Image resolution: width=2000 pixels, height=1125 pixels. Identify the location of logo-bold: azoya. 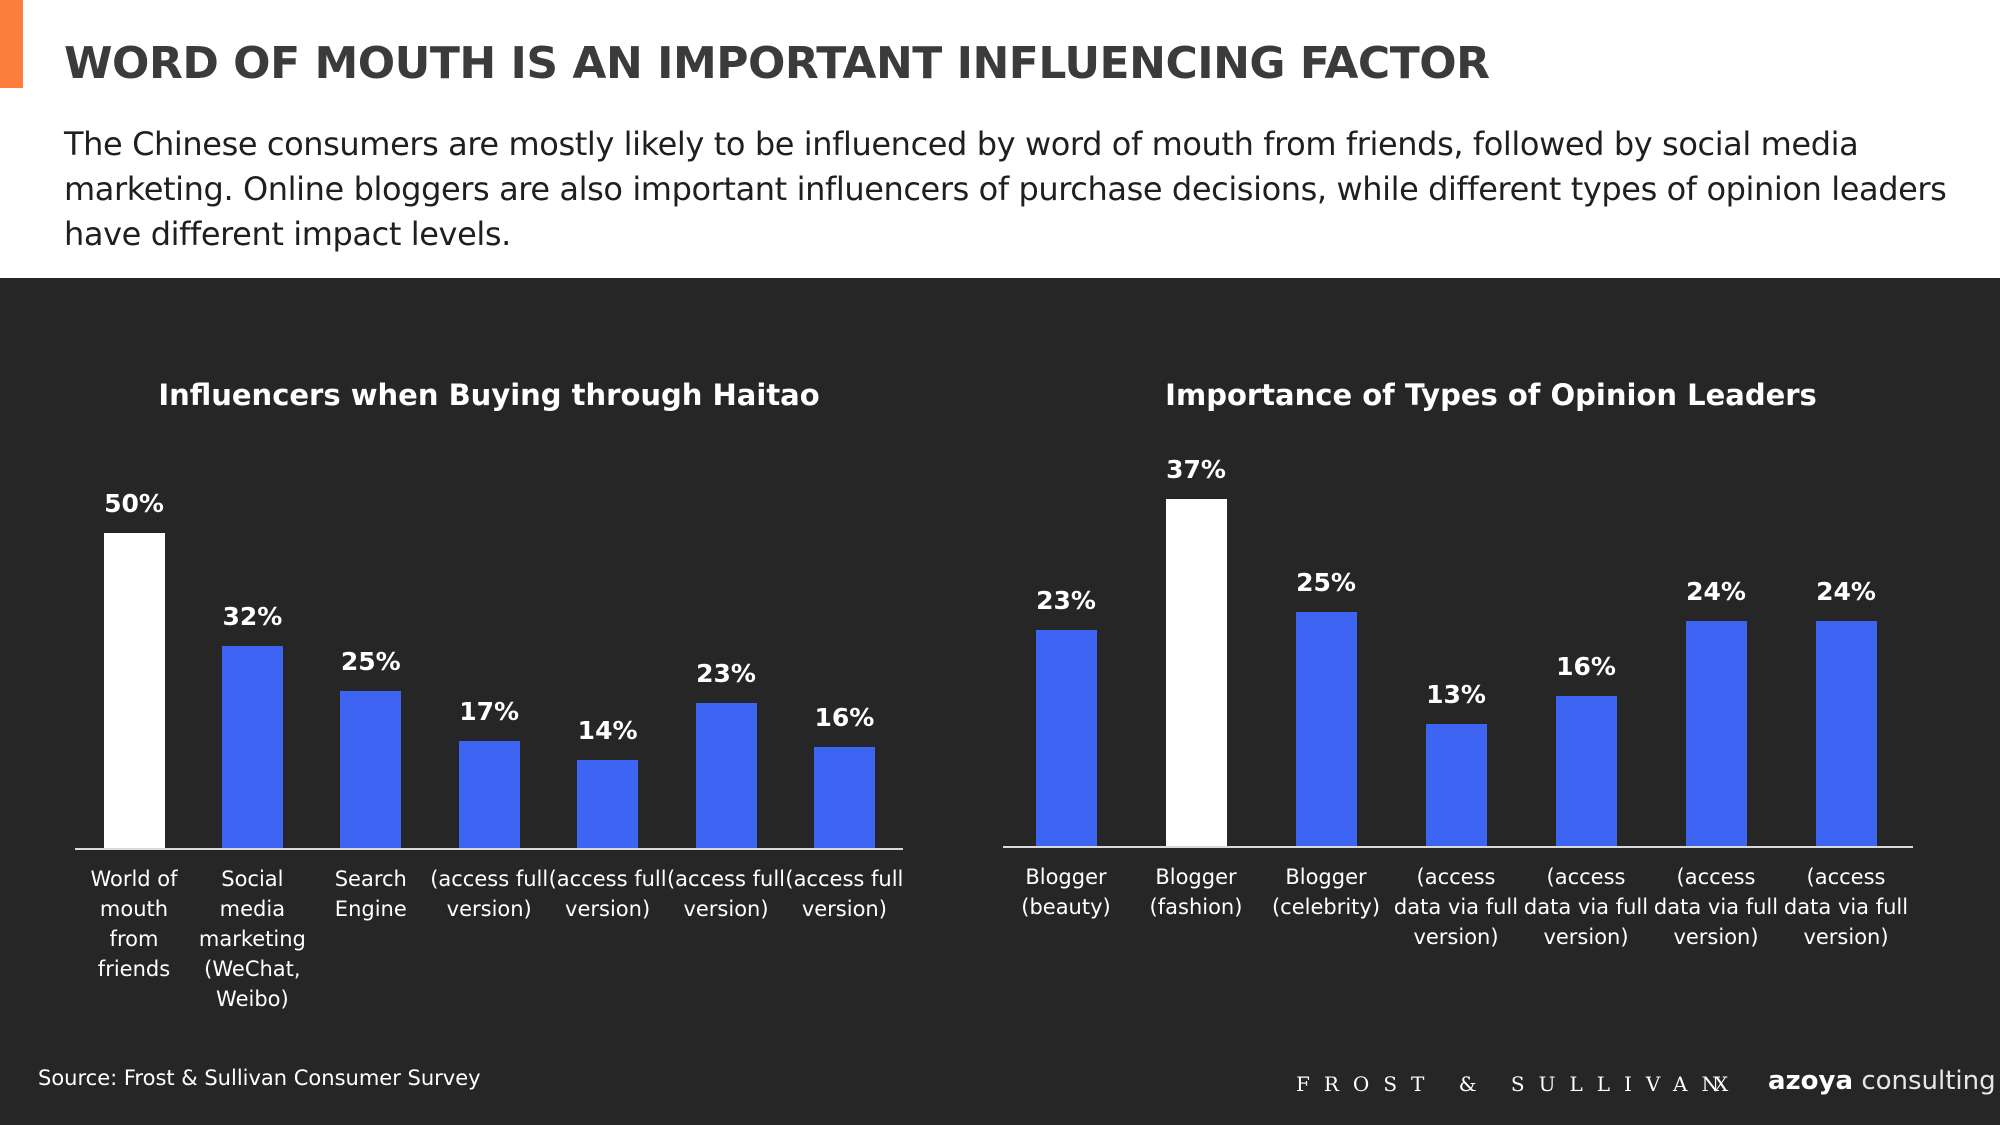
(1811, 1081).